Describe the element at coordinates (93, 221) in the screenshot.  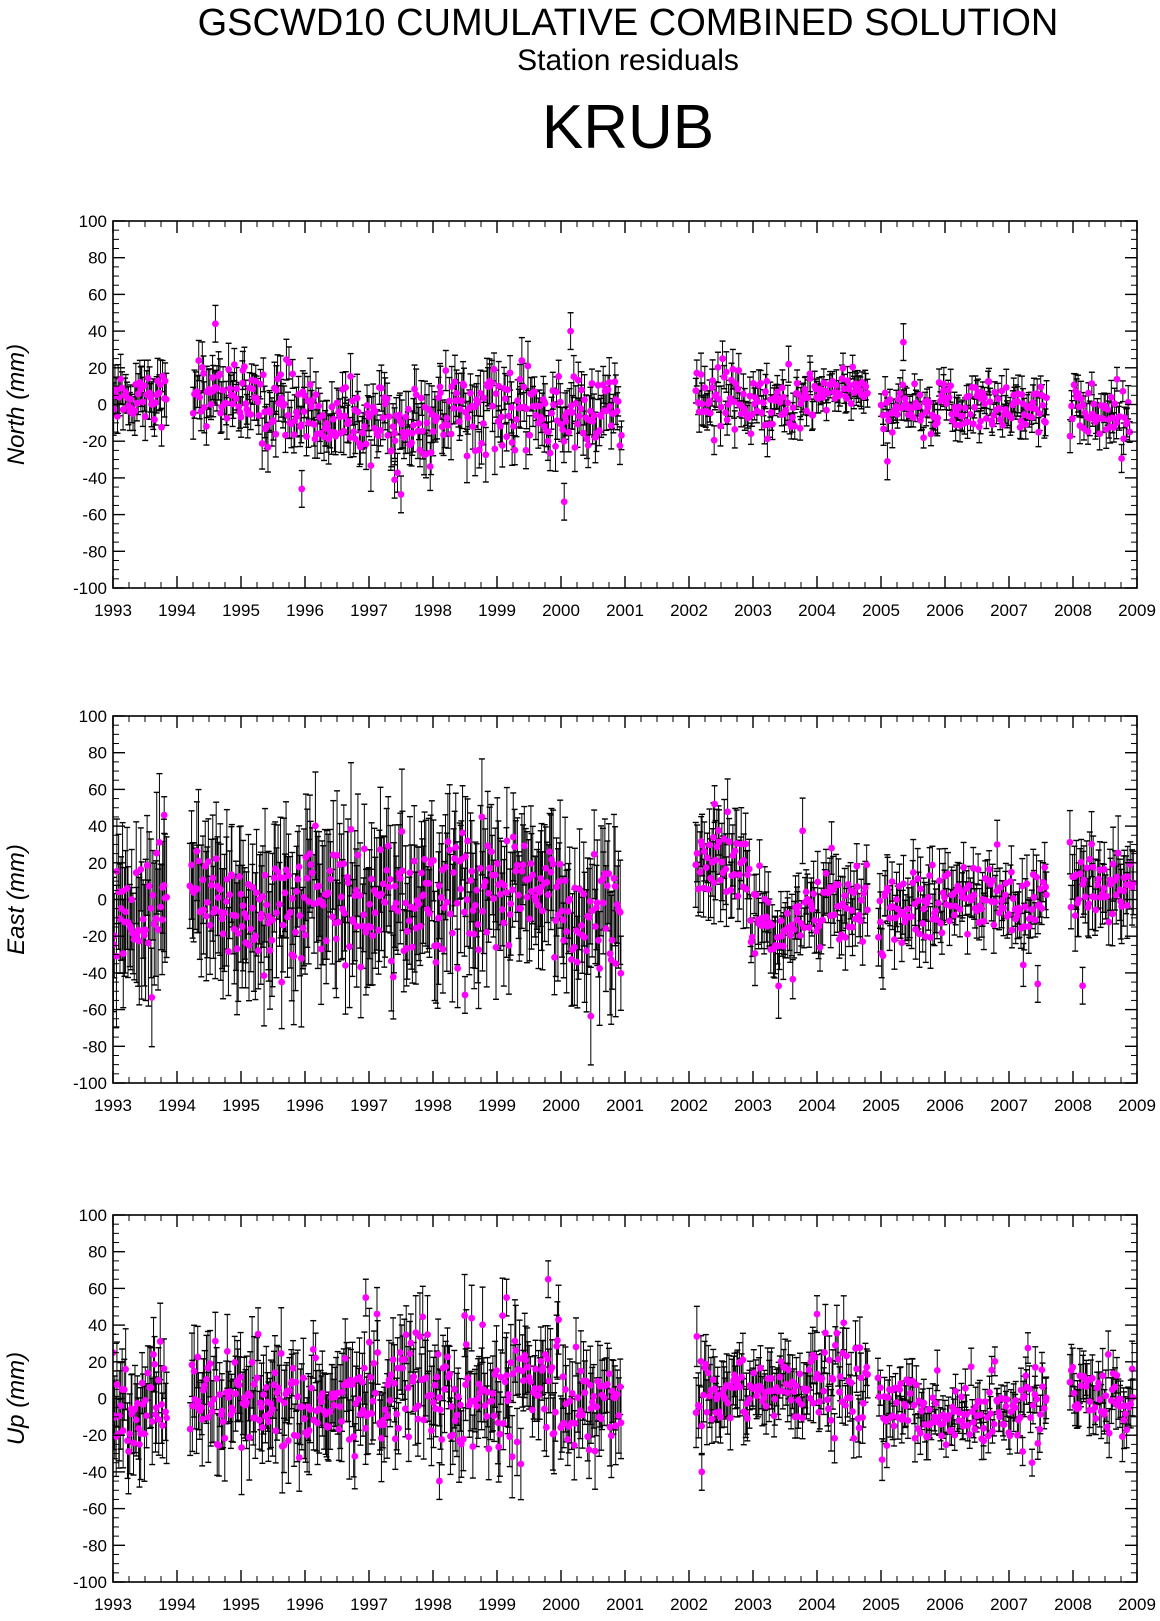
I see `y-tick-label: 100` at that location.